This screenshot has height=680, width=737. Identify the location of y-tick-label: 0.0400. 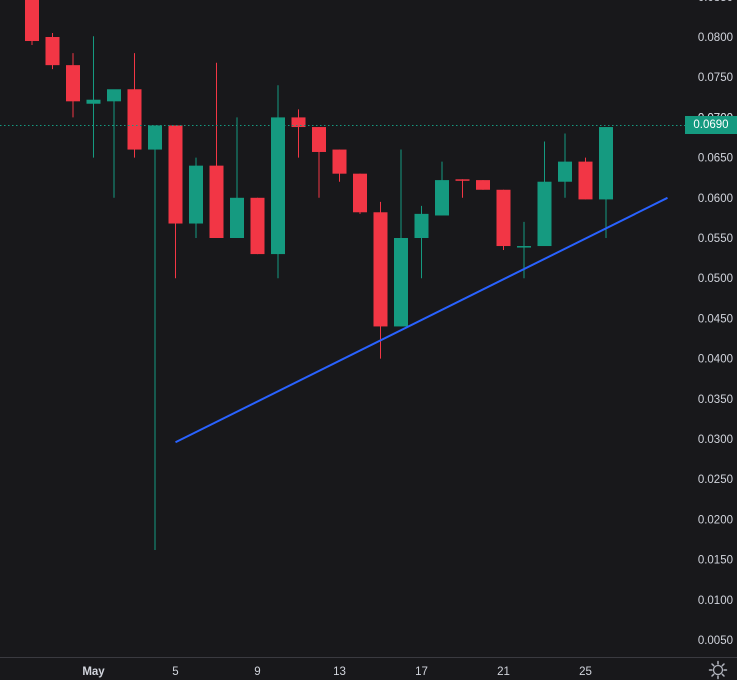
(715, 360).